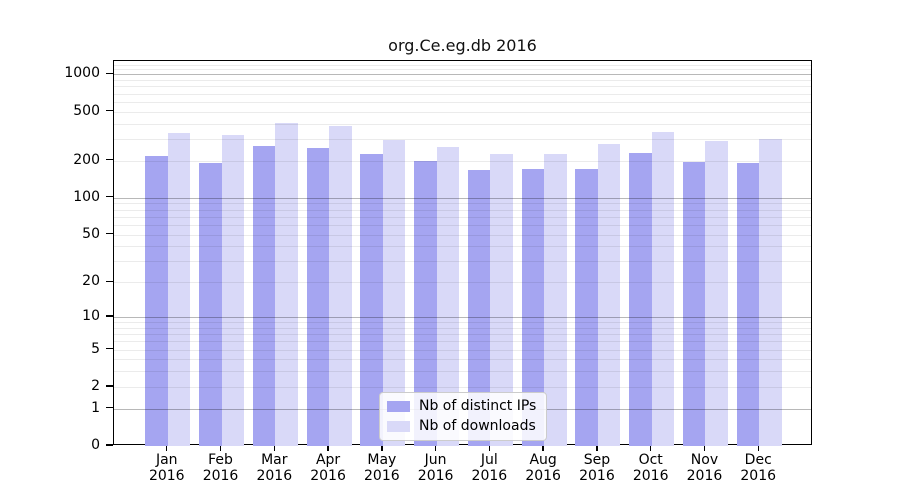 The width and height of the screenshot is (900, 500). I want to click on bar-downloads-mar, so click(286, 284).